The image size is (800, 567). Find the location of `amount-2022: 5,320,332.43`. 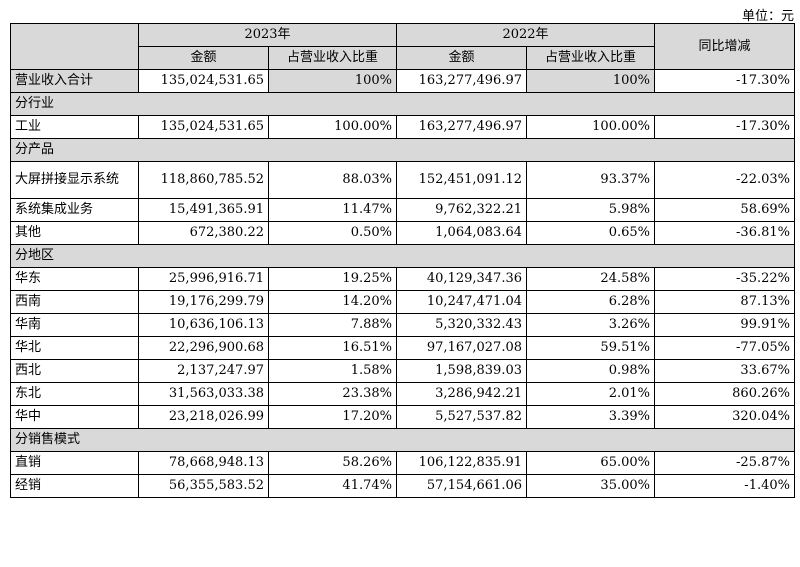

amount-2022: 5,320,332.43 is located at coordinates (461, 325).